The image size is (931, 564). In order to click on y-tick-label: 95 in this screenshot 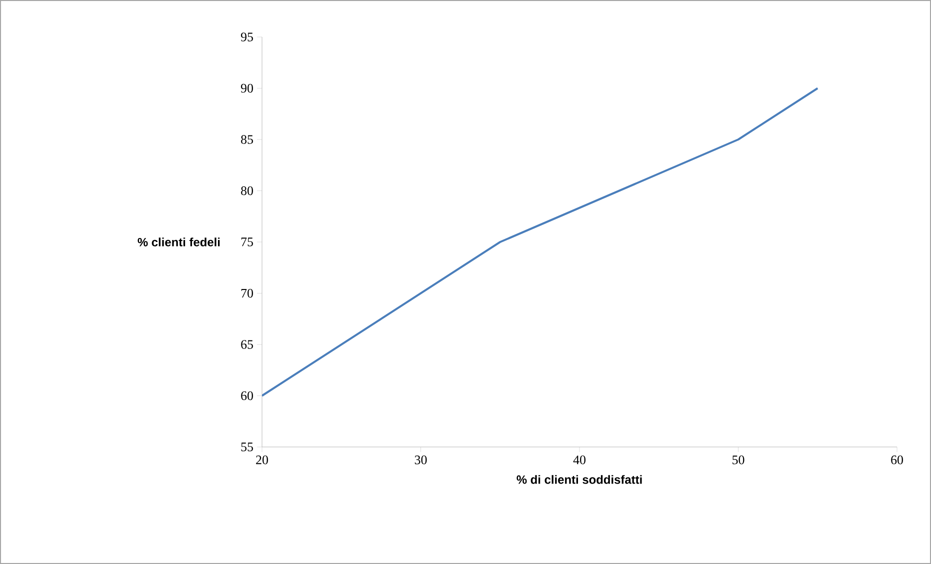, I will do `click(246, 37)`.